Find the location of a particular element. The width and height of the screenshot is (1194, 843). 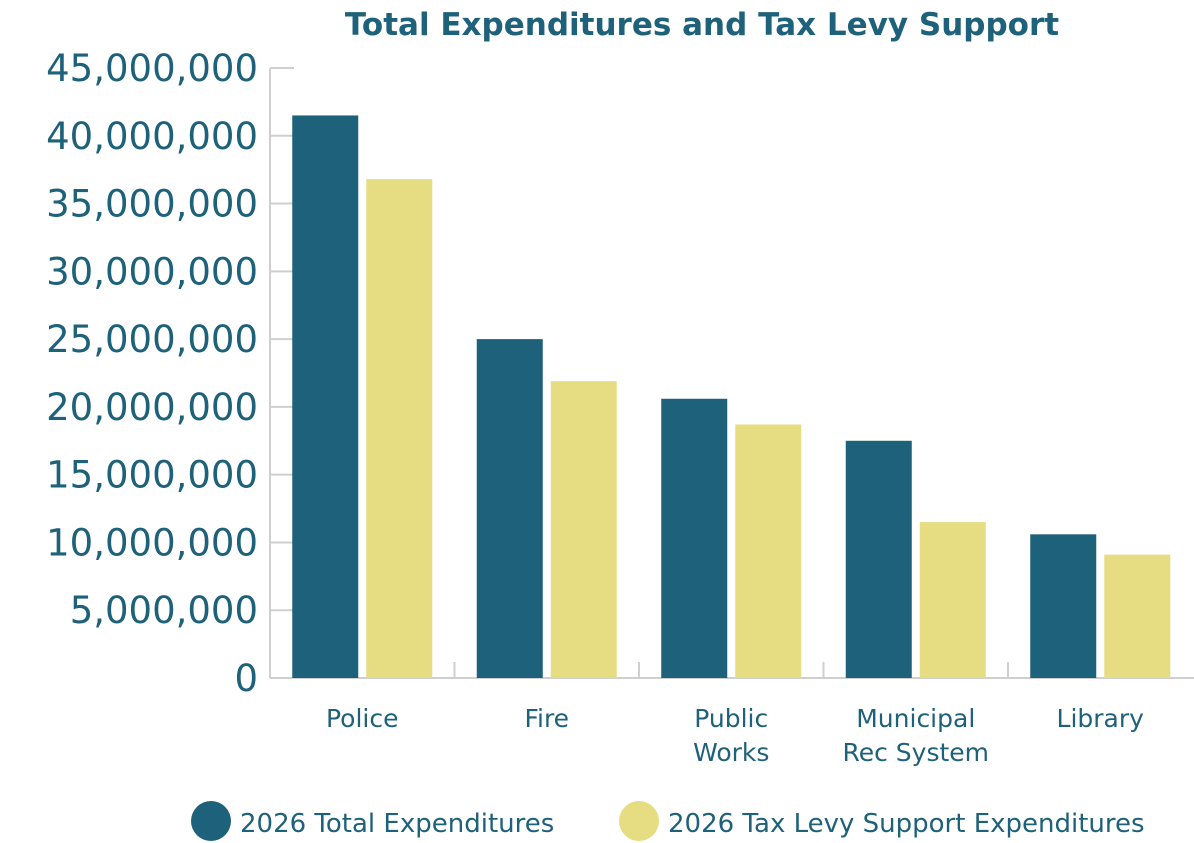

y-tick-label: 0 is located at coordinates (246, 678).